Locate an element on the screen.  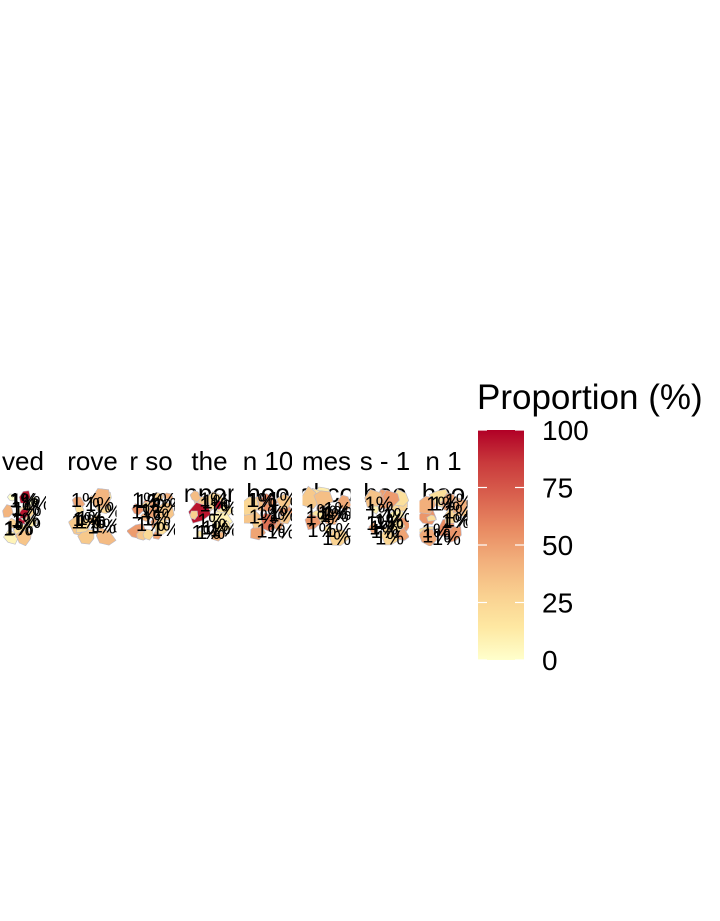
legend-tick-label: 0 is located at coordinates (550, 660).